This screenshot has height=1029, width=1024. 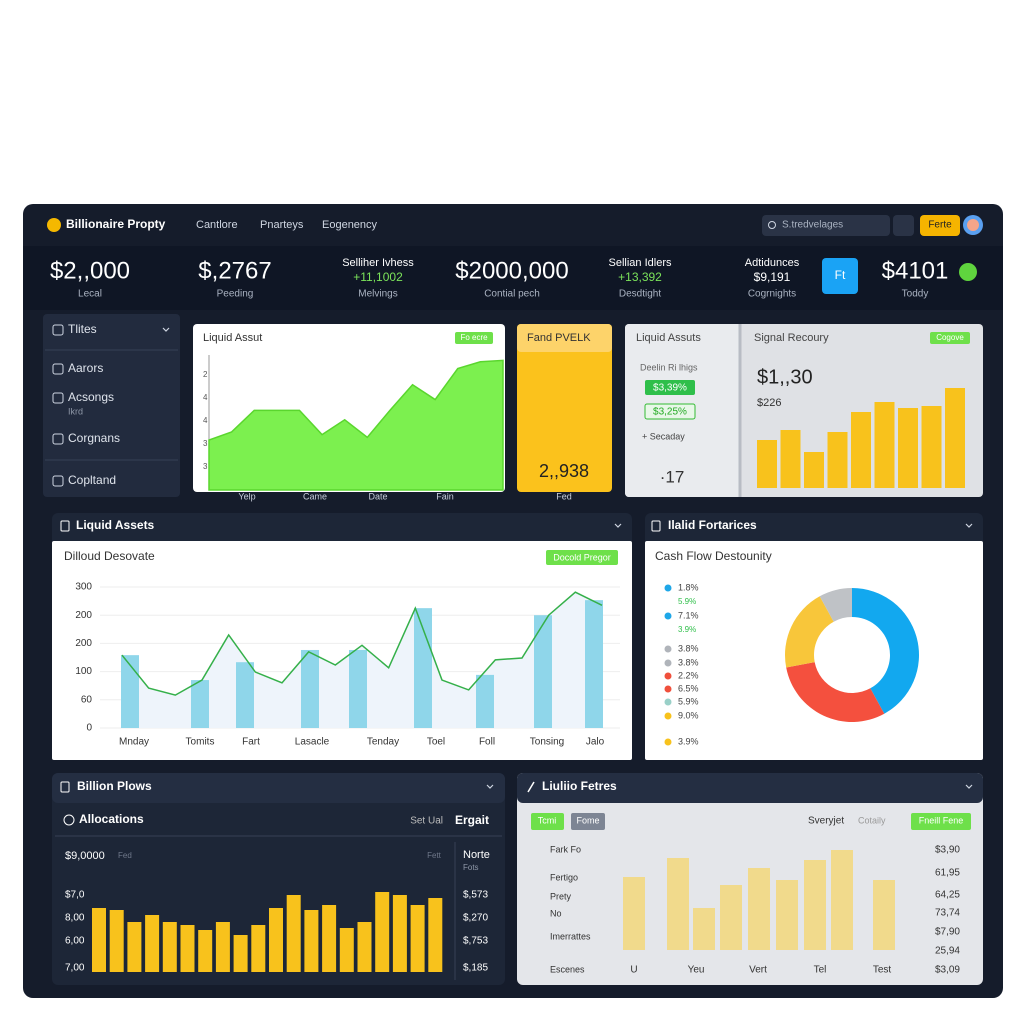 I want to click on x-tick-label: Tomits, so click(x=200, y=742).